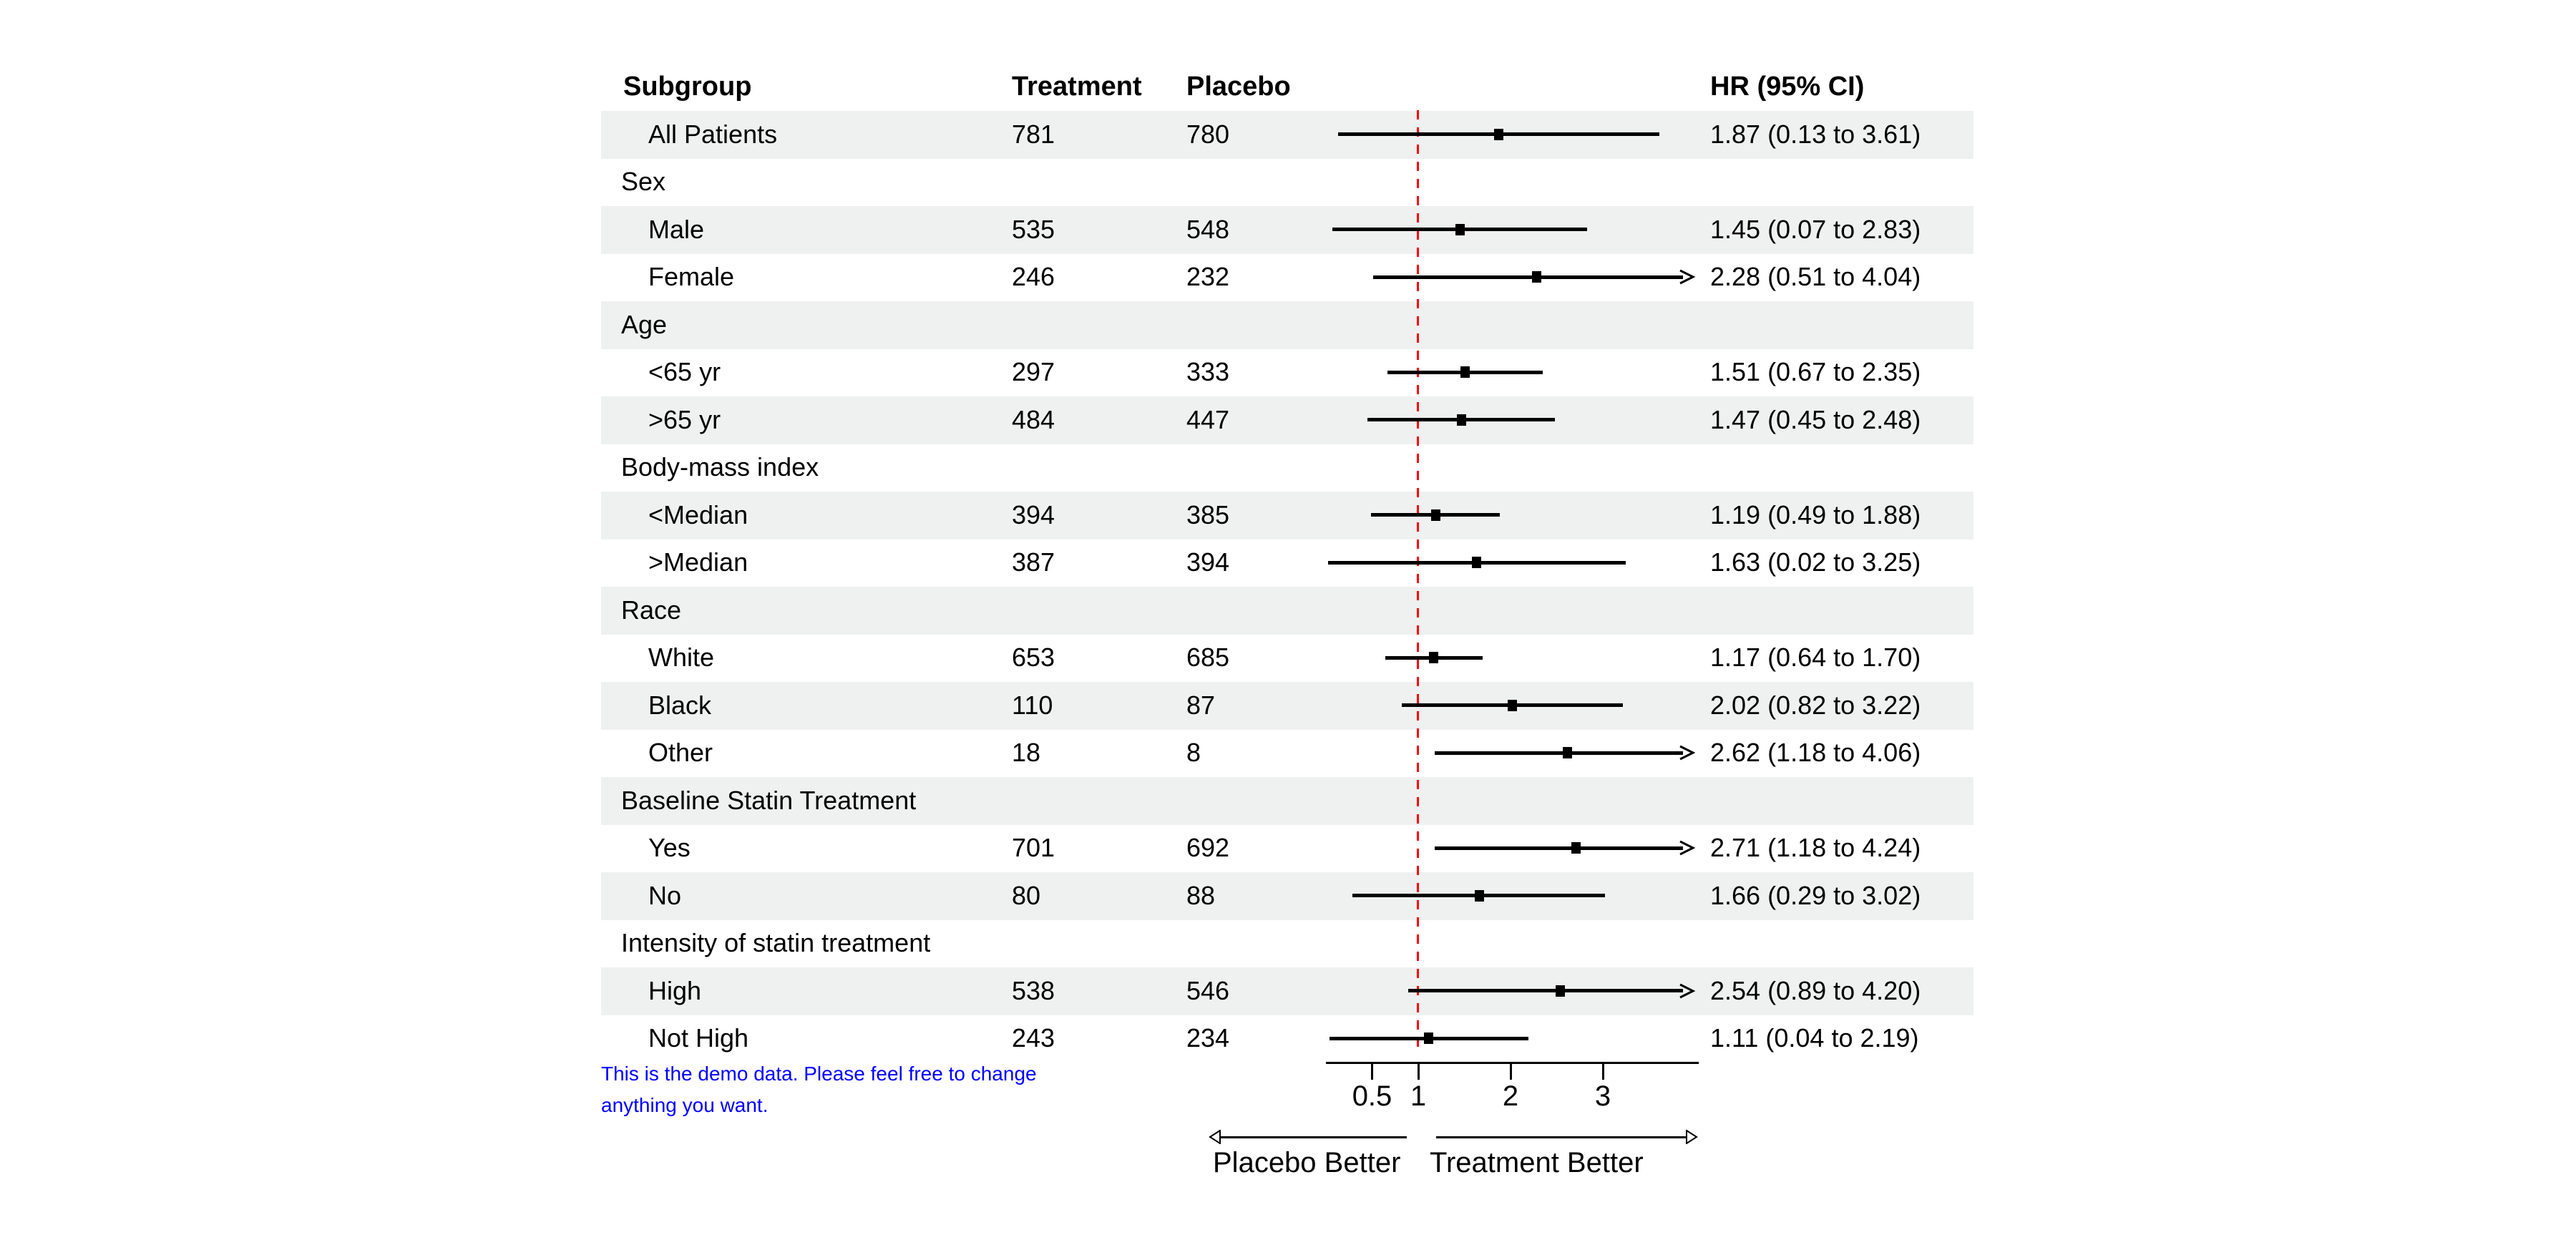 The width and height of the screenshot is (2576, 1245). I want to click on column-header-subgroup: Subgroup, so click(687, 87).